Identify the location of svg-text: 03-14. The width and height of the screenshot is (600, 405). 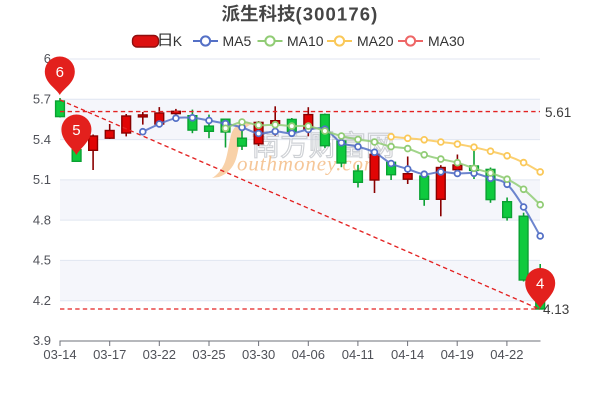
(59, 354).